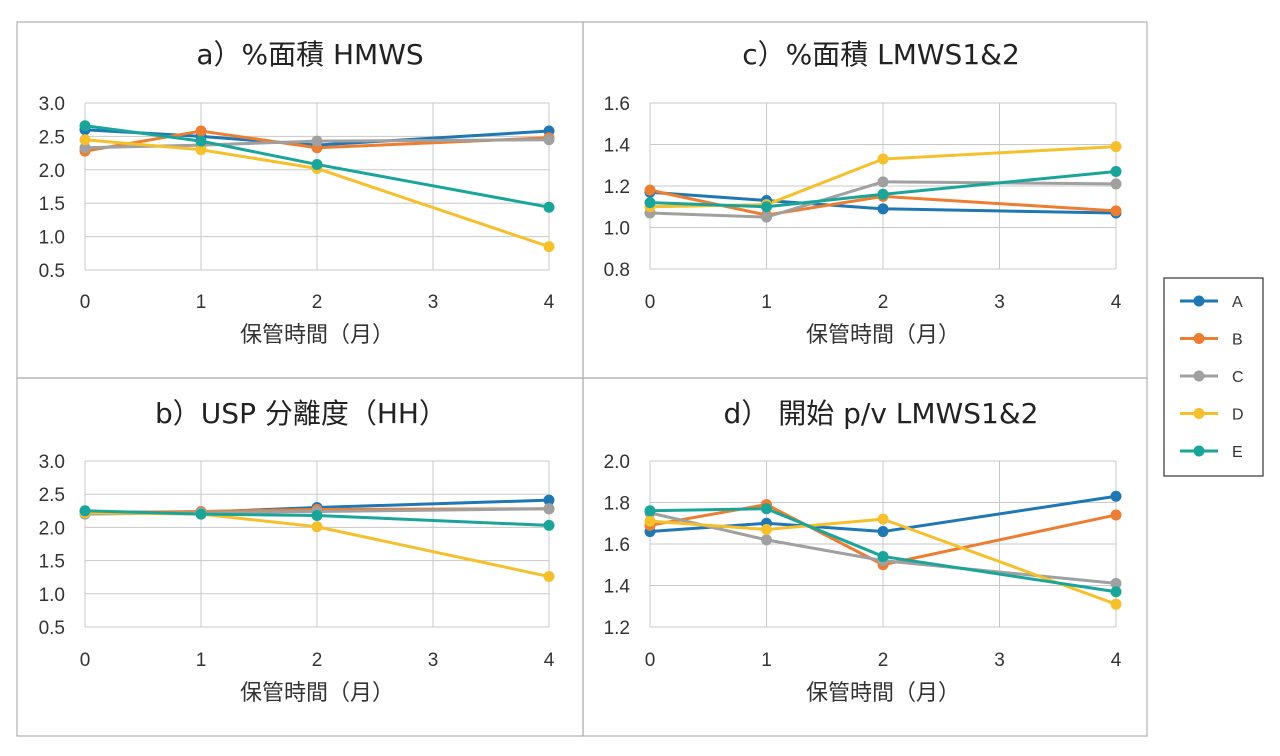  What do you see at coordinates (1199, 451) in the screenshot?
I see `legend-marker-E` at bounding box center [1199, 451].